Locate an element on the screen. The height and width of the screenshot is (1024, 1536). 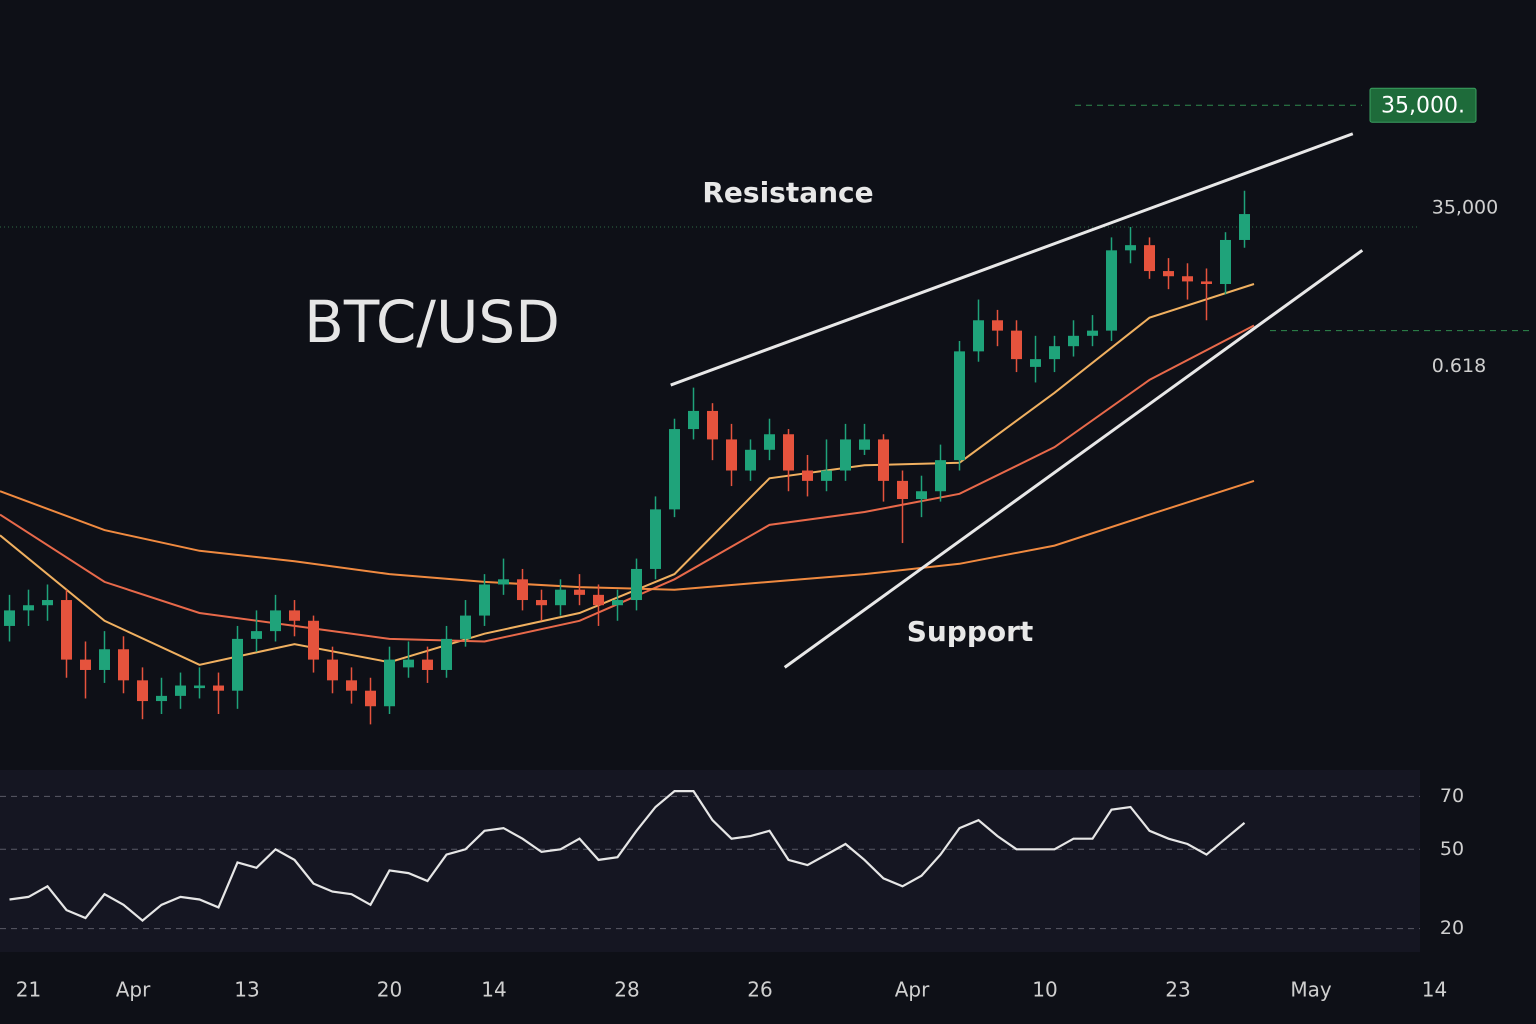
x-tick-label: 21 is located at coordinates (28, 990).